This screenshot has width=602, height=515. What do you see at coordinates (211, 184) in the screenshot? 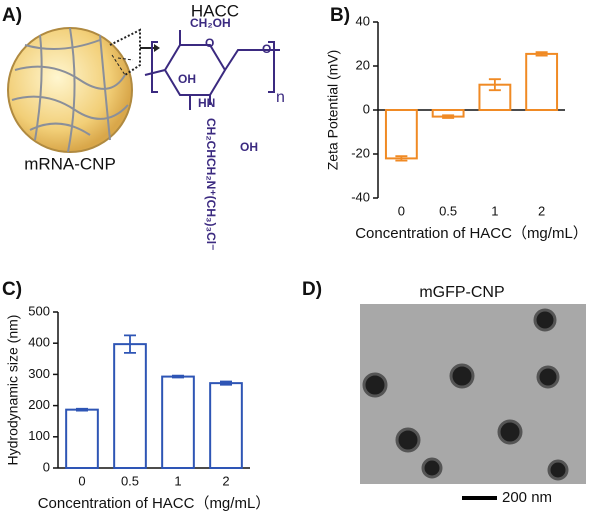
I see `chem-label: CH₂CHCH₂N⁺(CH₃)₃Cl⁻` at bounding box center [211, 184].